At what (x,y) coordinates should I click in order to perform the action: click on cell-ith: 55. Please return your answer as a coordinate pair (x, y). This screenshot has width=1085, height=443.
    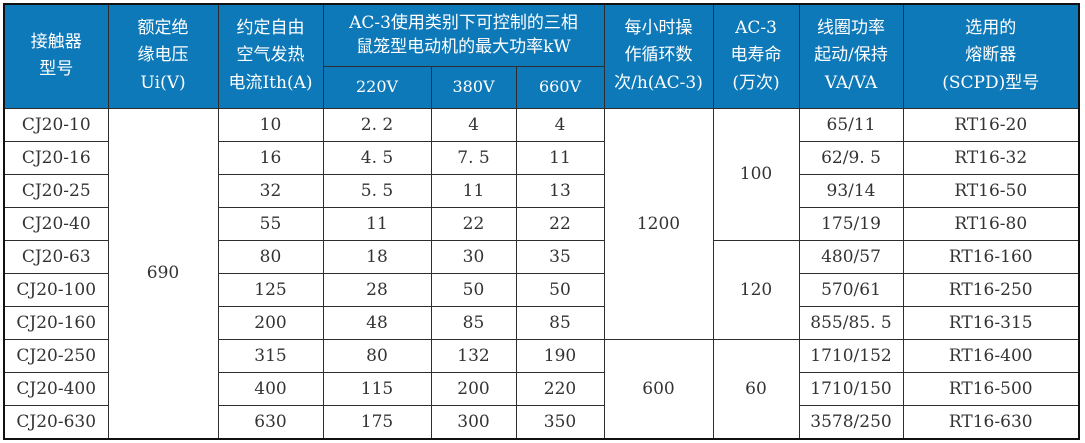
    Looking at the image, I should click on (270, 223).